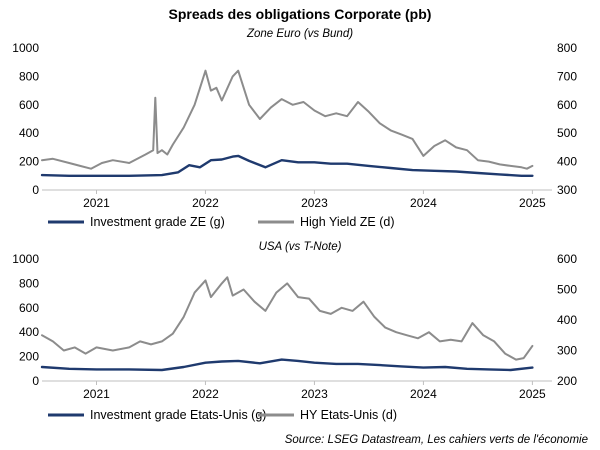 The image size is (600, 450). I want to click on legend-label: High Yield ZE (d), so click(347, 222).